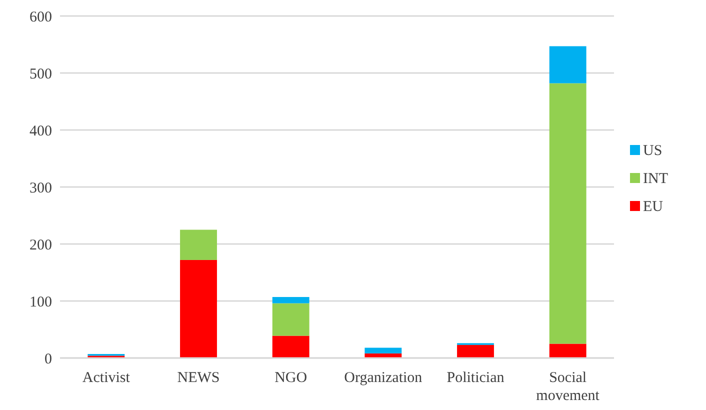  I want to click on x-tick-label: Activist, so click(106, 378).